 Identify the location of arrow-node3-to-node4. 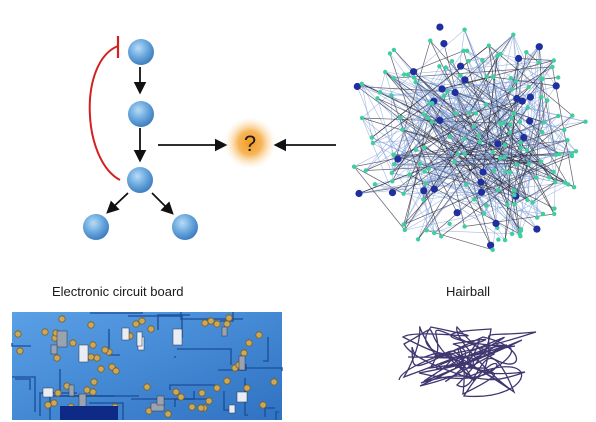
(117, 203).